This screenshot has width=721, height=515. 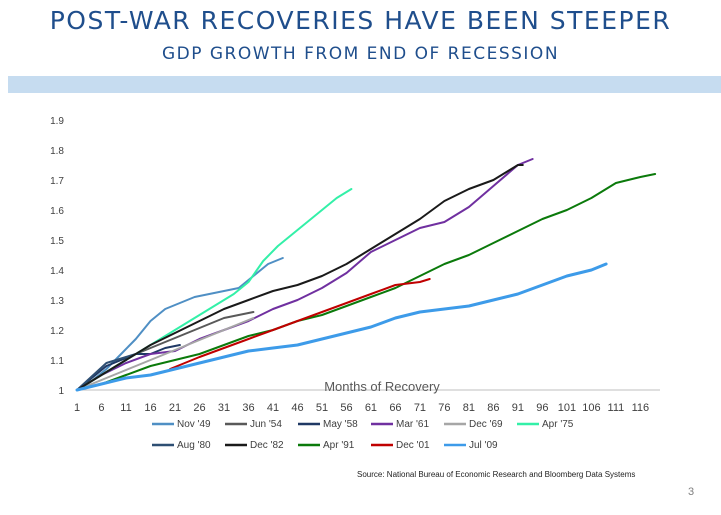 I want to click on x-tick-label: 46, so click(x=297, y=408).